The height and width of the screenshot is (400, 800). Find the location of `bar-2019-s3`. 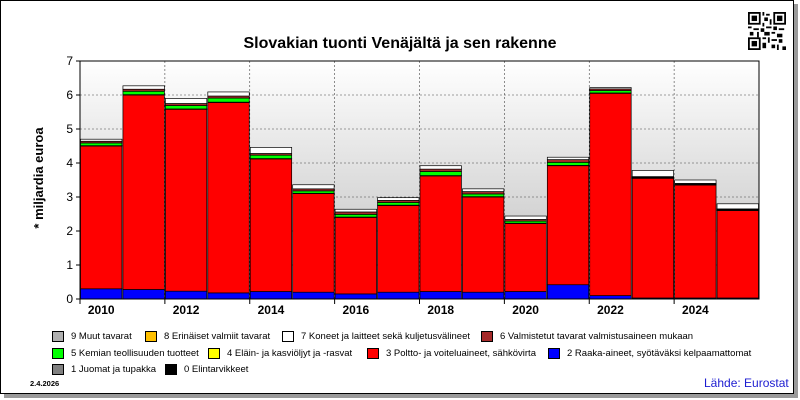

bar-2019-s3 is located at coordinates (483, 244).